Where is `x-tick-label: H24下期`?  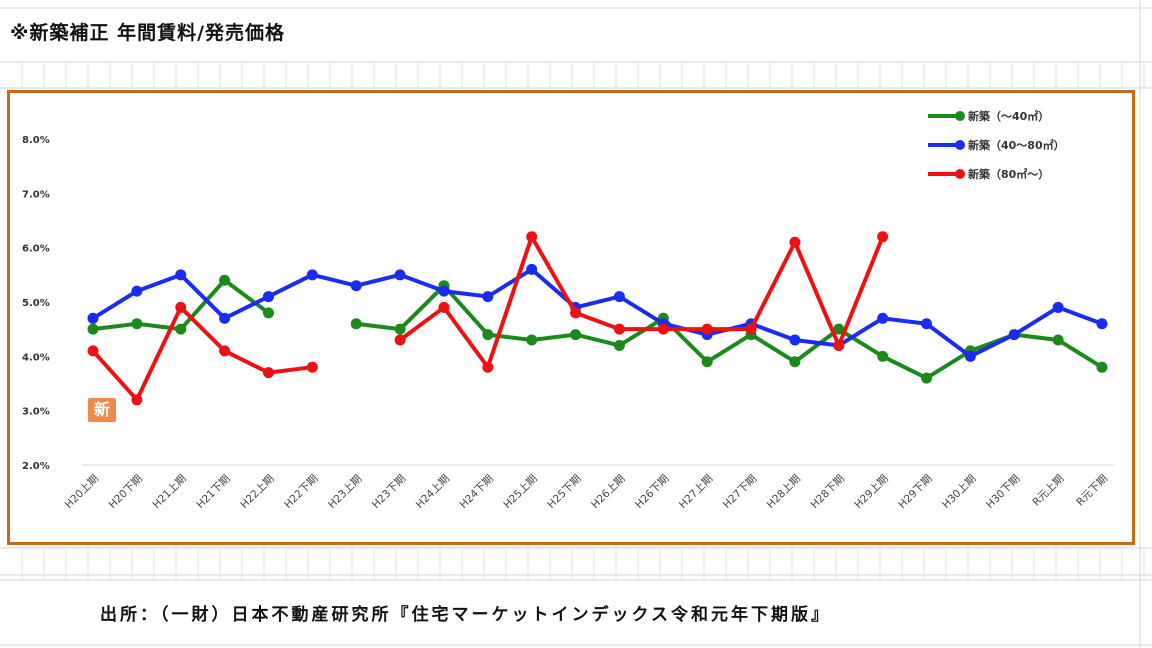
x-tick-label: H24下期 is located at coordinates (477, 492).